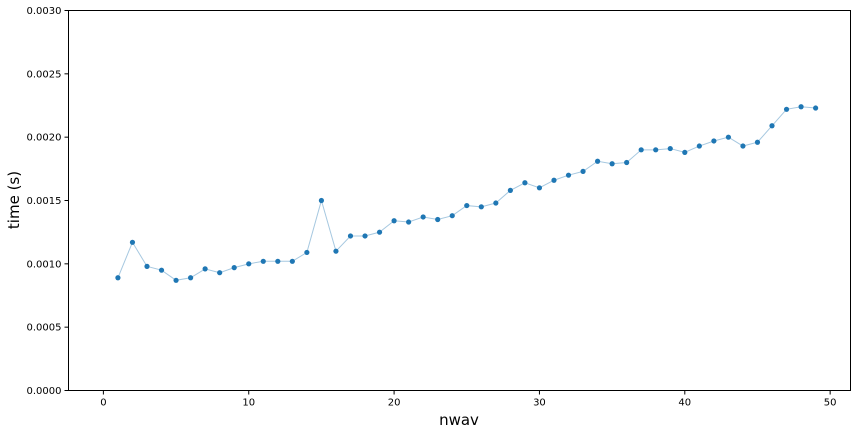 This screenshot has width=859, height=434. I want to click on y-tick-label: 0.0025, so click(44, 74).